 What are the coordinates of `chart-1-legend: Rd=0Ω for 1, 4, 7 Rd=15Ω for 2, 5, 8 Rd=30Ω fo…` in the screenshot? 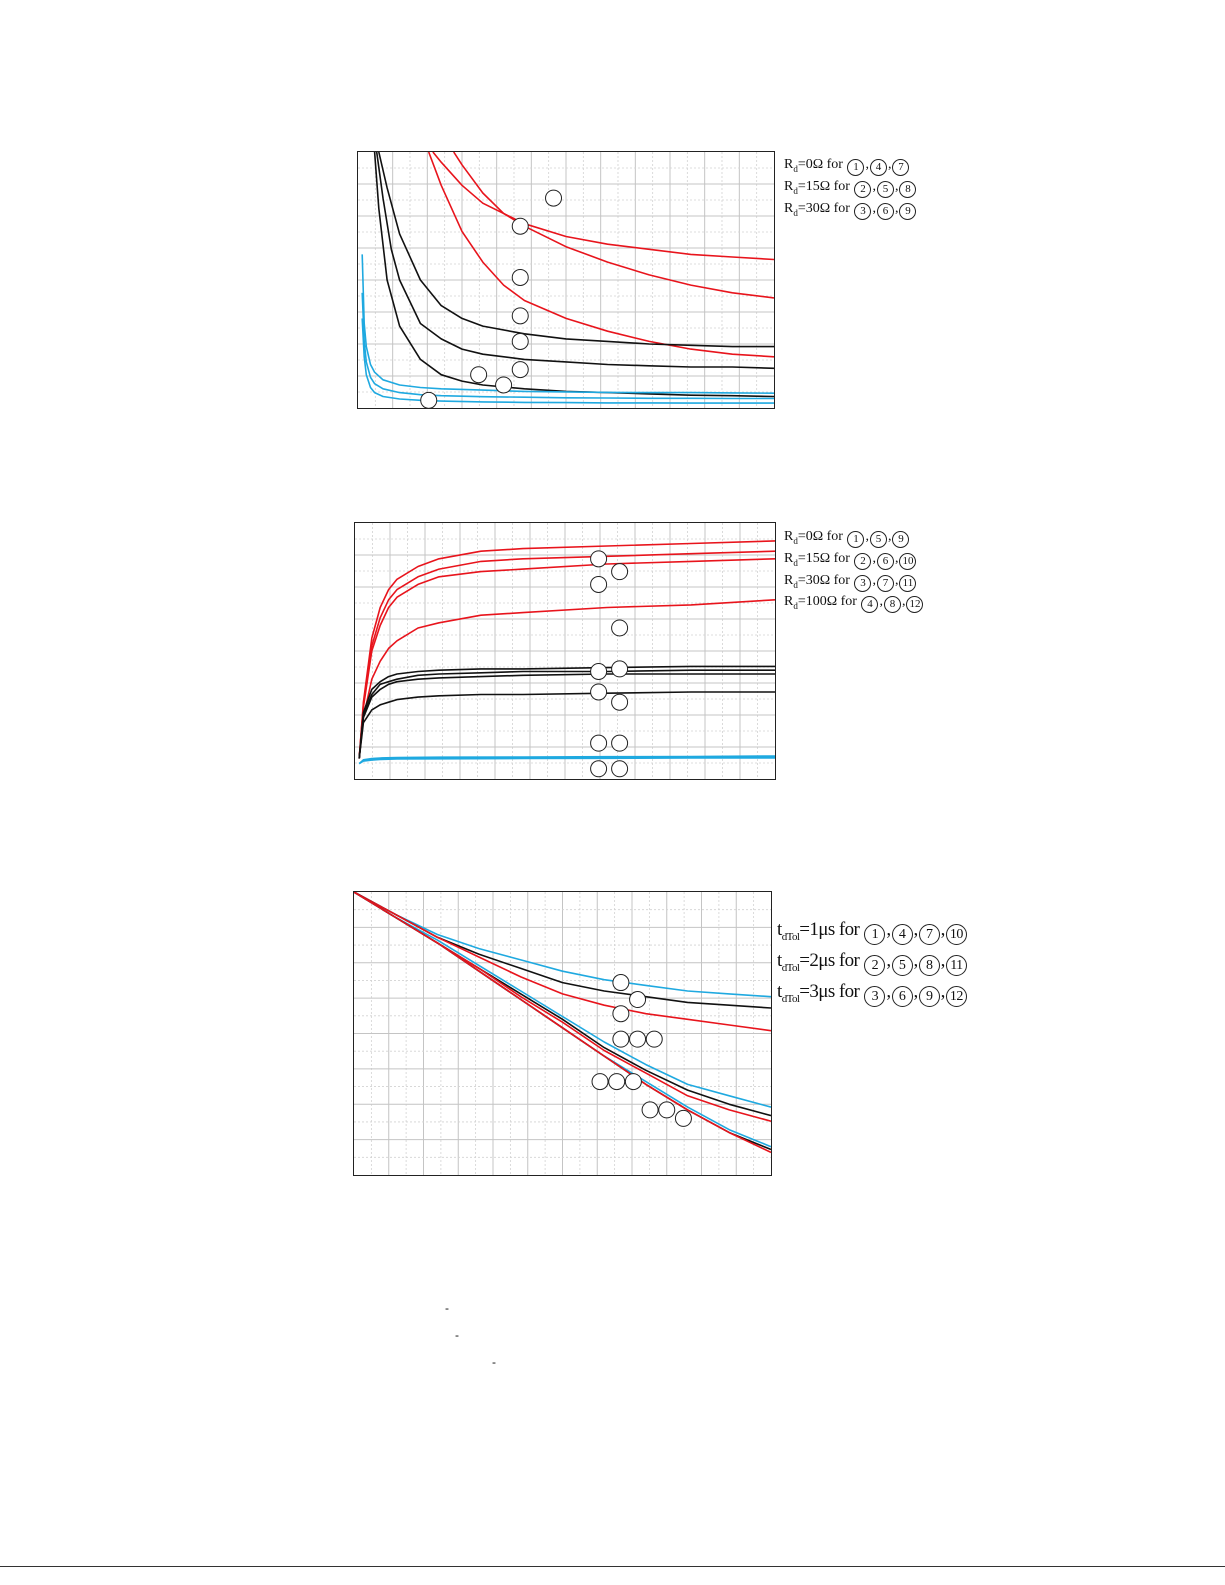 It's located at (850, 188).